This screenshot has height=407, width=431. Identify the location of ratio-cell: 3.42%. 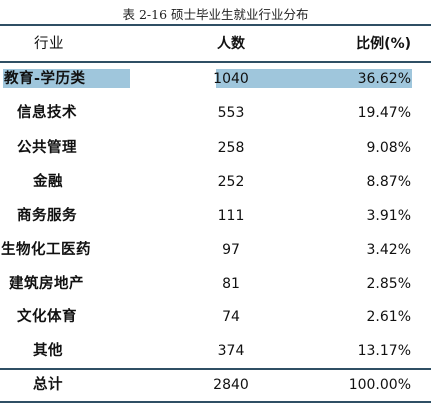
(388, 250).